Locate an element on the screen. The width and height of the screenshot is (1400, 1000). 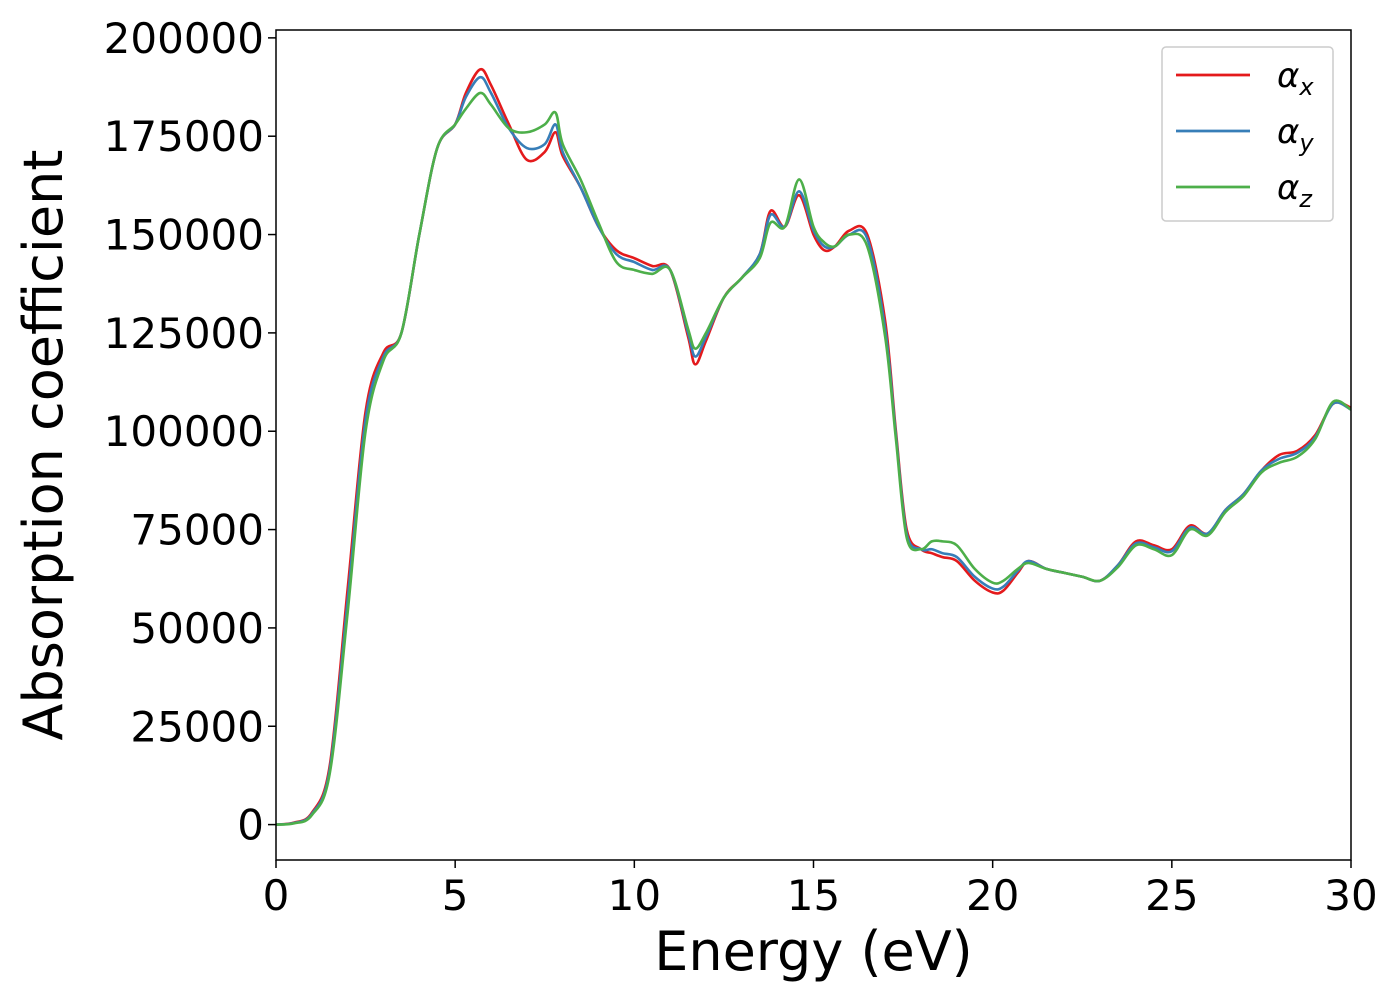
legend-entry-alpha-x: αx is located at coordinates (1245, 78).